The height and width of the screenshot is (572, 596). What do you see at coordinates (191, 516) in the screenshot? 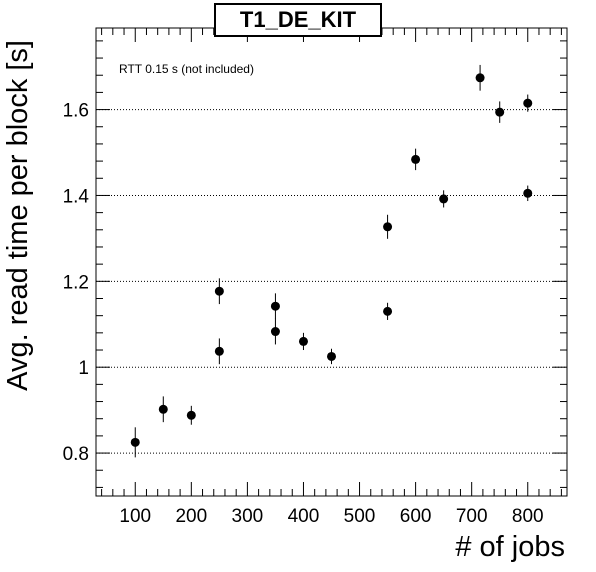
I see `x-tick-label: 200` at bounding box center [191, 516].